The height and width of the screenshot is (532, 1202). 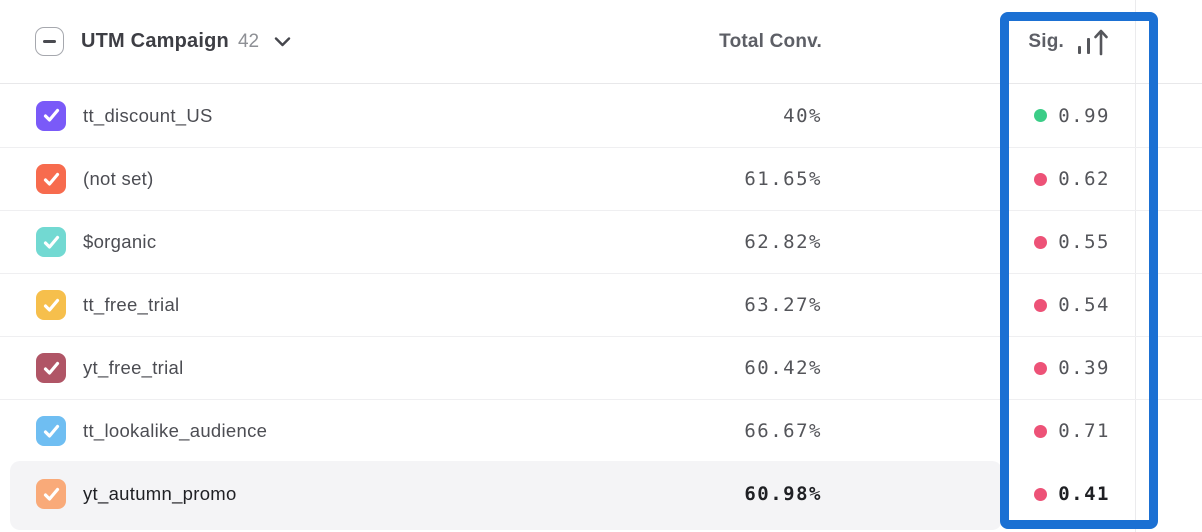 I want to click on table-row: yt_free_trial 60.42% 0.39, so click(x=601, y=367).